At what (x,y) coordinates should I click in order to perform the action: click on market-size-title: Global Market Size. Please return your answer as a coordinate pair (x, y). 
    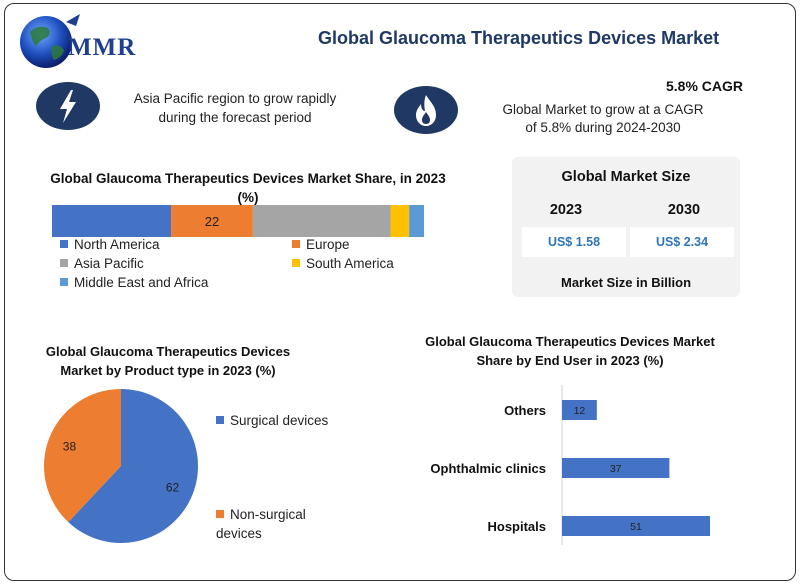
    Looking at the image, I should click on (626, 177).